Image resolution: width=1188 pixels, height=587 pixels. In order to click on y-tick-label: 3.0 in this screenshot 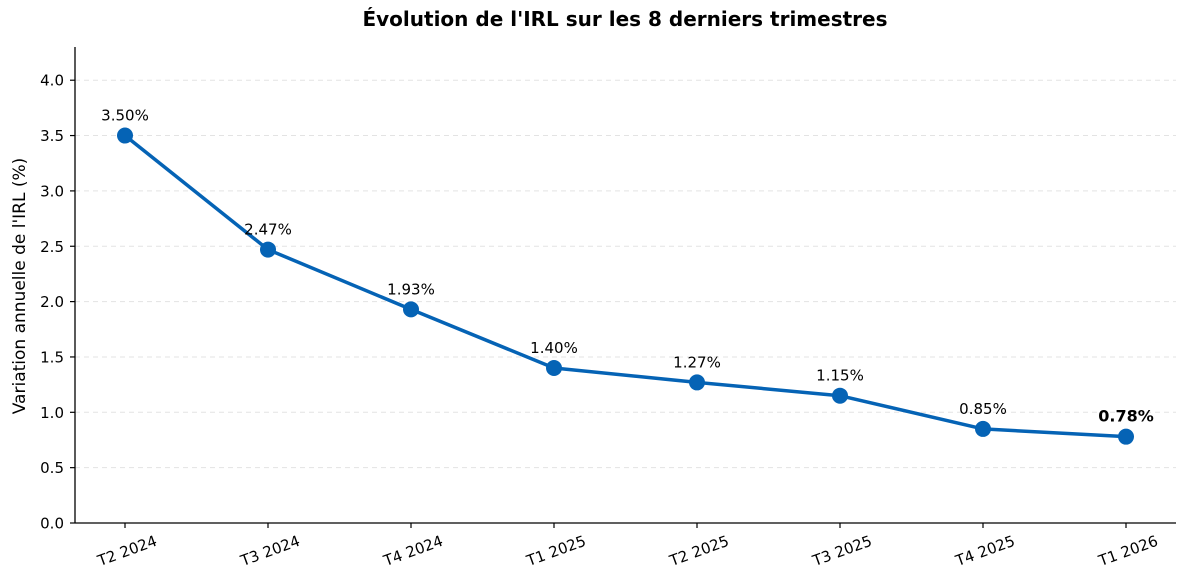, I will do `click(52, 191)`.